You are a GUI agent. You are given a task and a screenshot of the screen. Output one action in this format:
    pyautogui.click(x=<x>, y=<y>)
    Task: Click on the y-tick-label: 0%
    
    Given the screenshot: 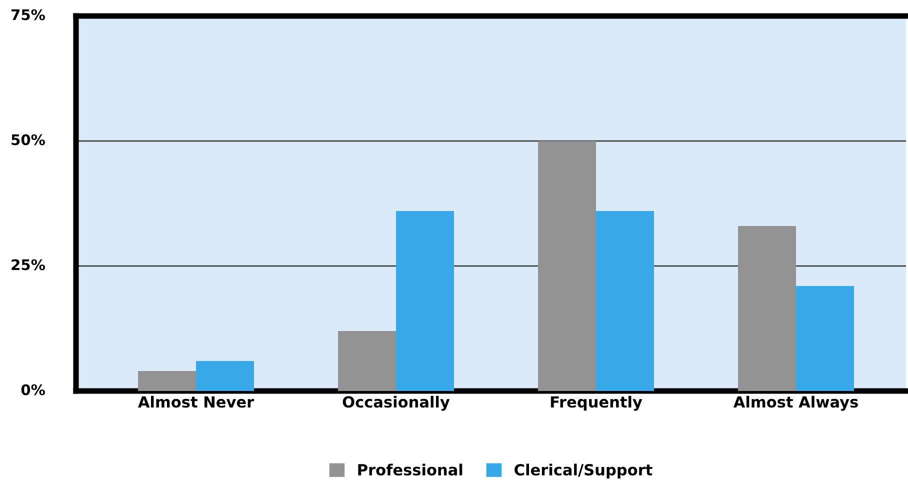 What is the action you would take?
    pyautogui.click(x=33, y=390)
    